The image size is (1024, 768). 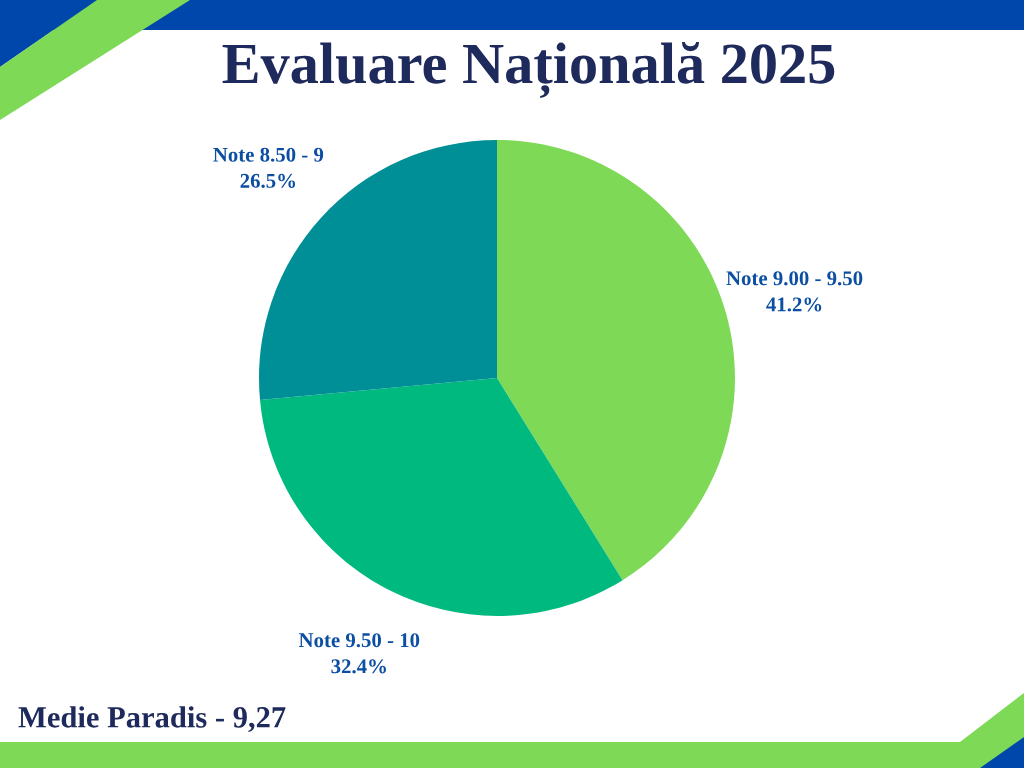 What do you see at coordinates (358, 666) in the screenshot?
I see `data-label: 32.4%` at bounding box center [358, 666].